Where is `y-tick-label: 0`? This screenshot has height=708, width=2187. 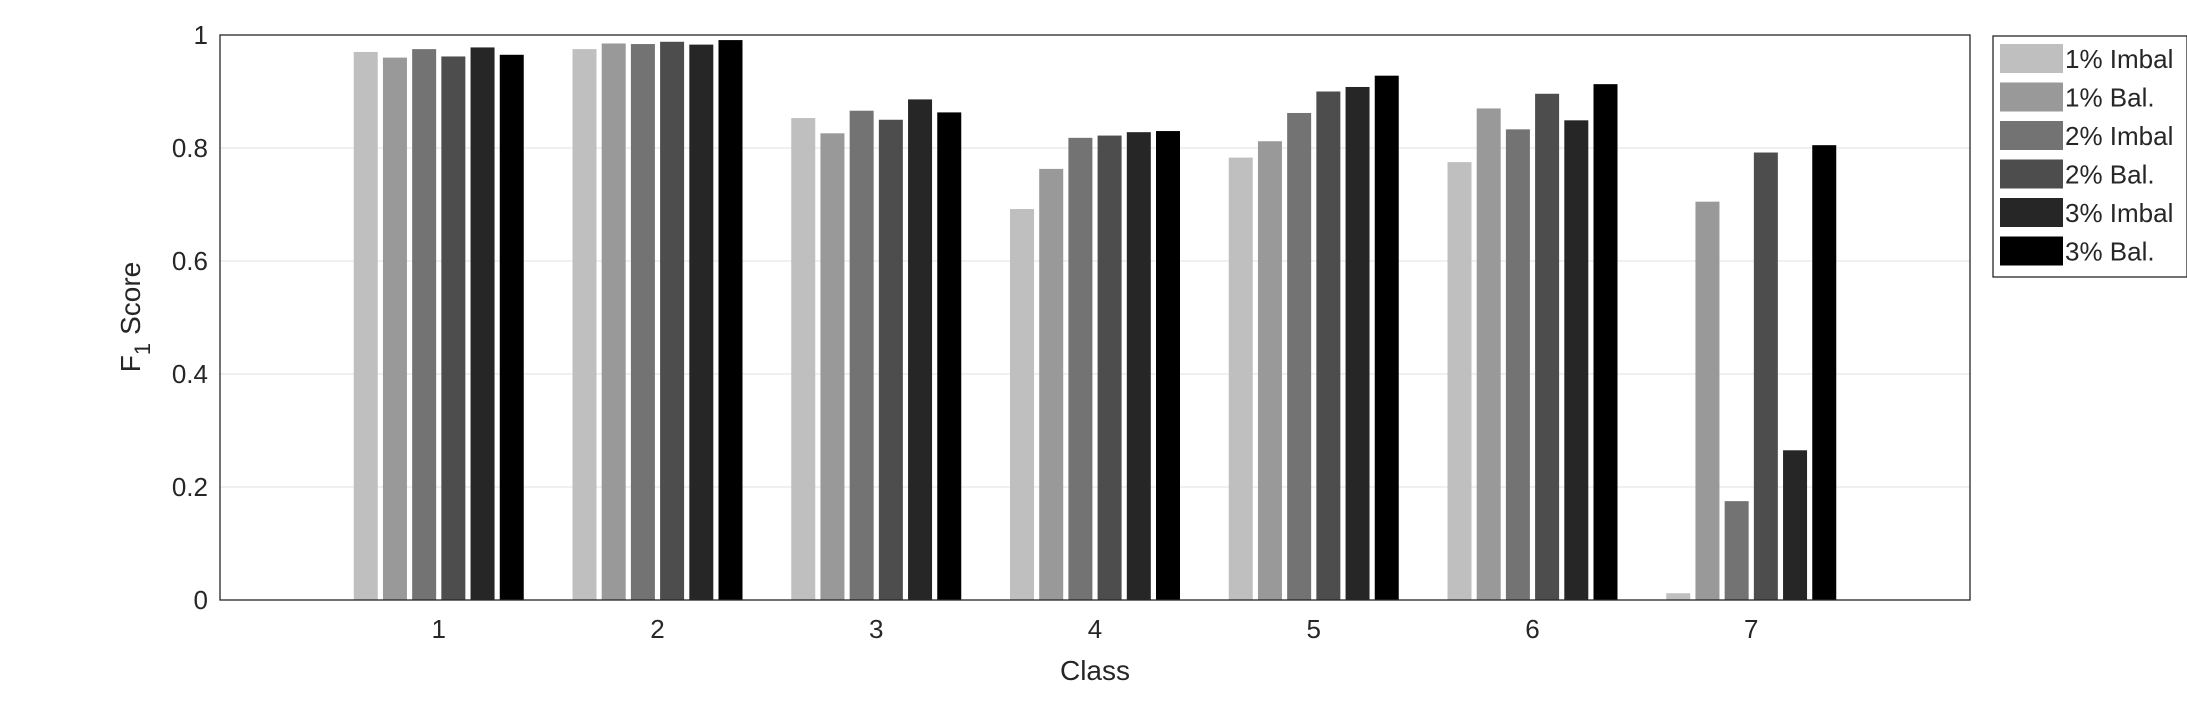
y-tick-label: 0 is located at coordinates (201, 600).